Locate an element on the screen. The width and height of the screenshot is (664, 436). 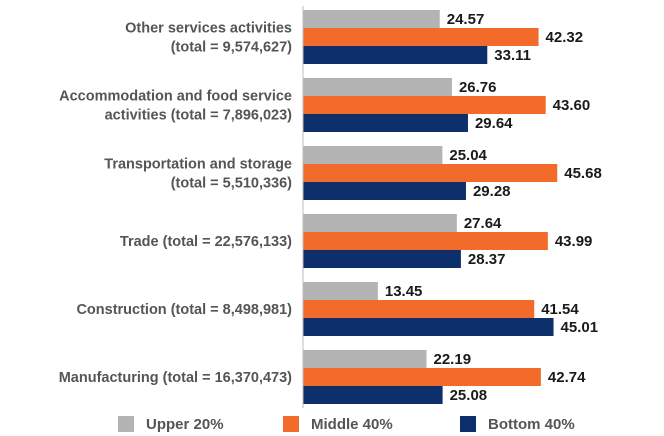
legend-label-upper-20: Upper 20% is located at coordinates (185, 424).